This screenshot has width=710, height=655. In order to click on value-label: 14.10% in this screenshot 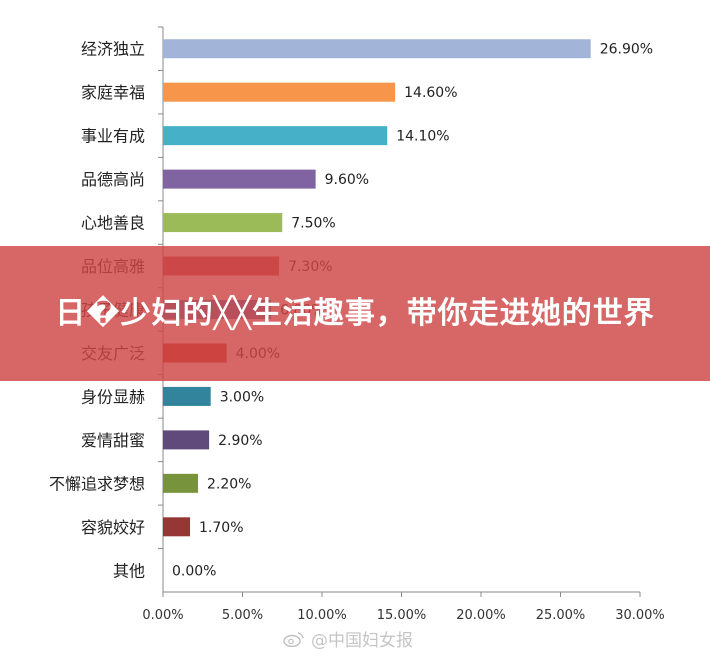, I will do `click(422, 137)`.